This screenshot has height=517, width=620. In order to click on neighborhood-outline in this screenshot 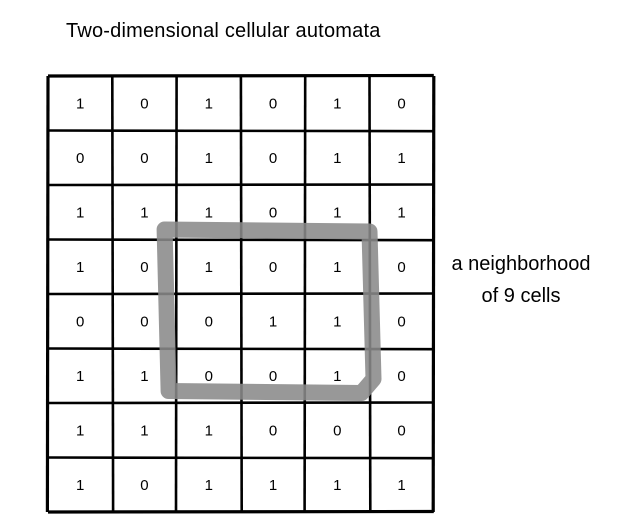, I will do `click(269, 311)`.